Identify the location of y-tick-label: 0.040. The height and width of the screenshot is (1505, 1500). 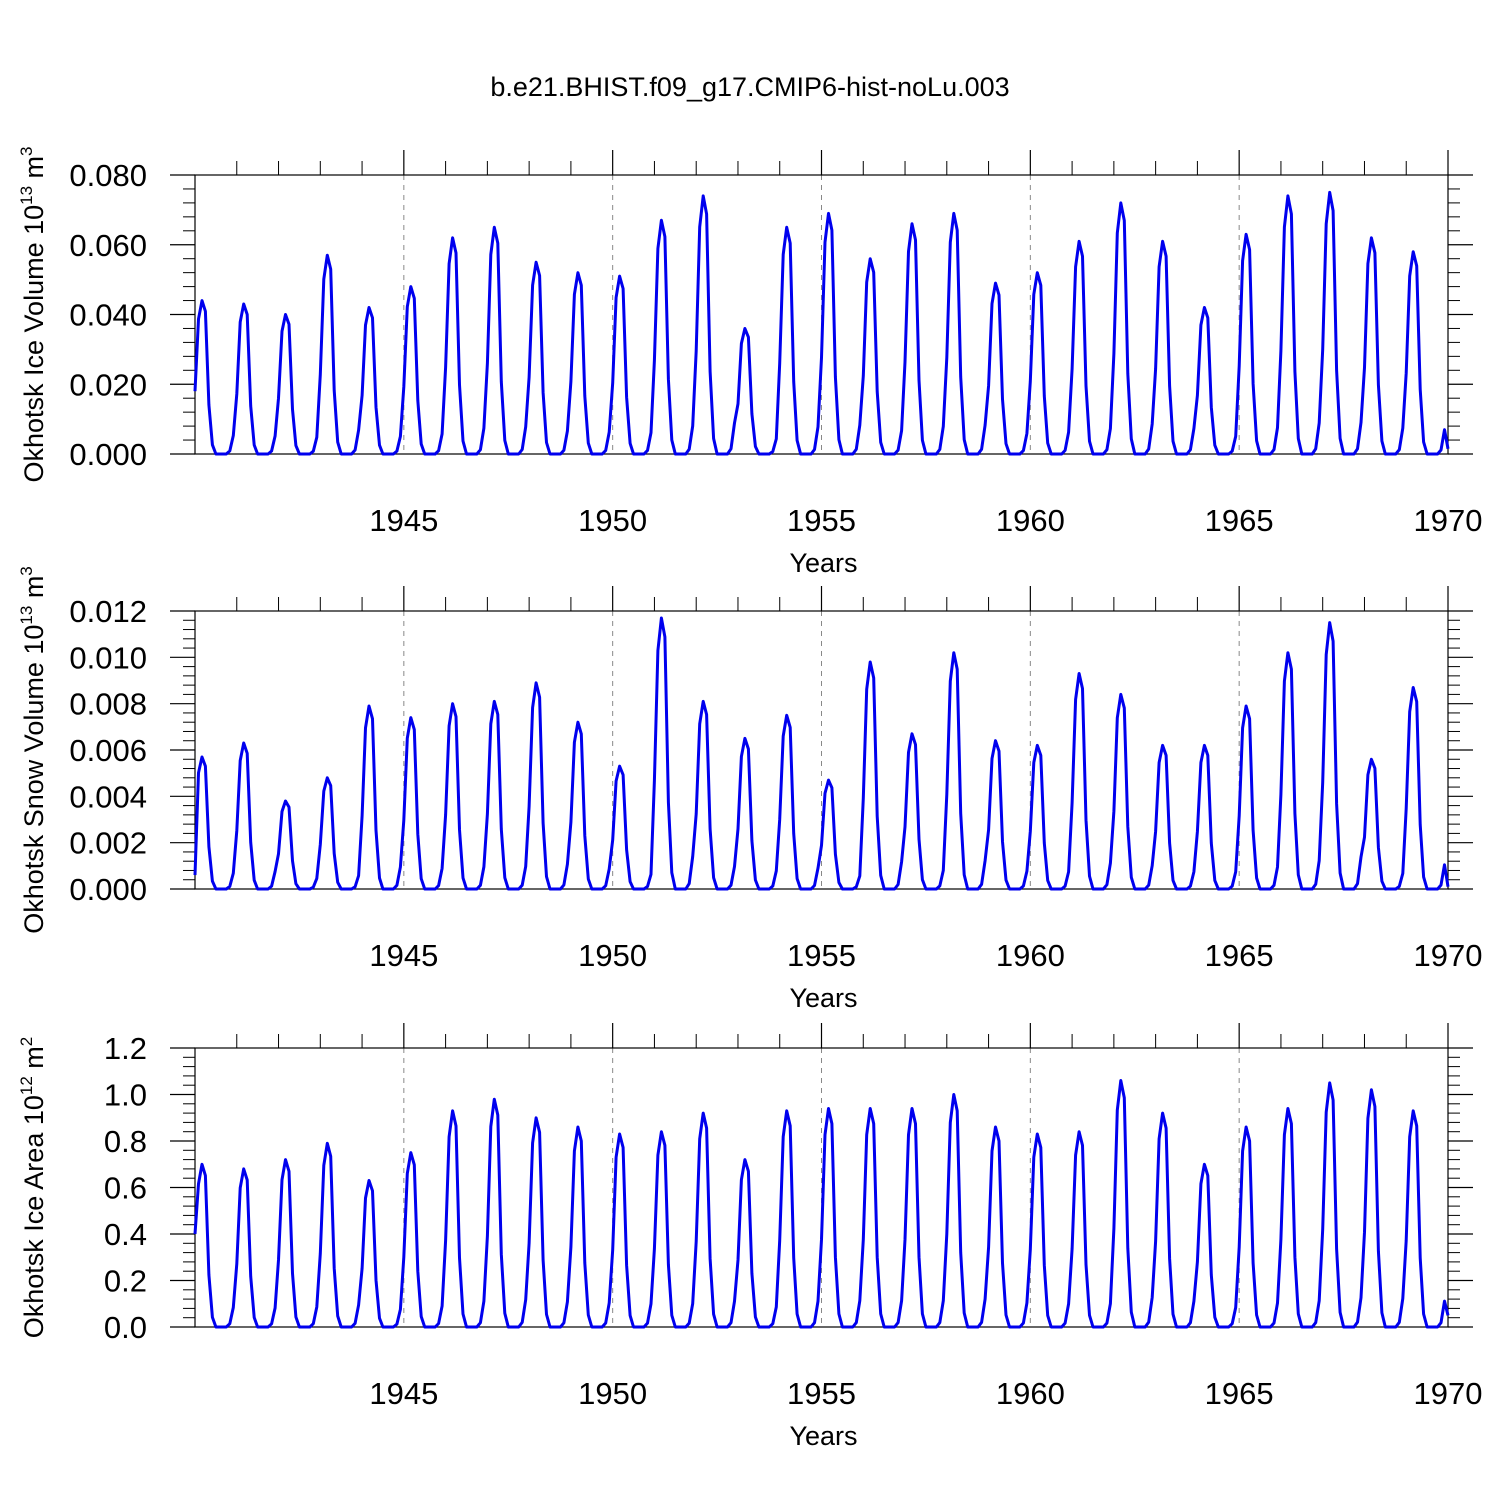
(108, 315).